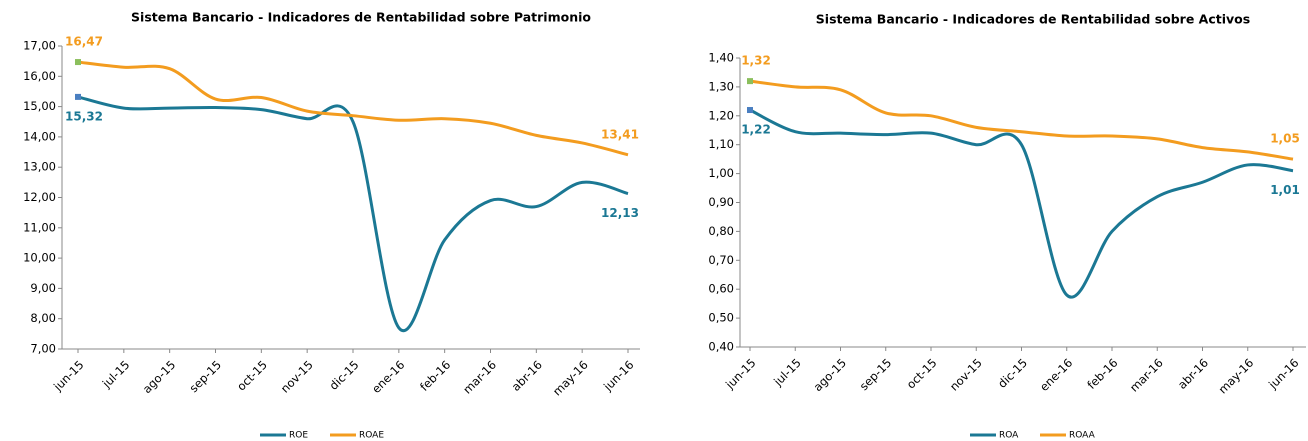 Image resolution: width=1308 pixels, height=441 pixels. What do you see at coordinates (721, 144) in the screenshot?
I see `y-tick-label: 1,10` at bounding box center [721, 144].